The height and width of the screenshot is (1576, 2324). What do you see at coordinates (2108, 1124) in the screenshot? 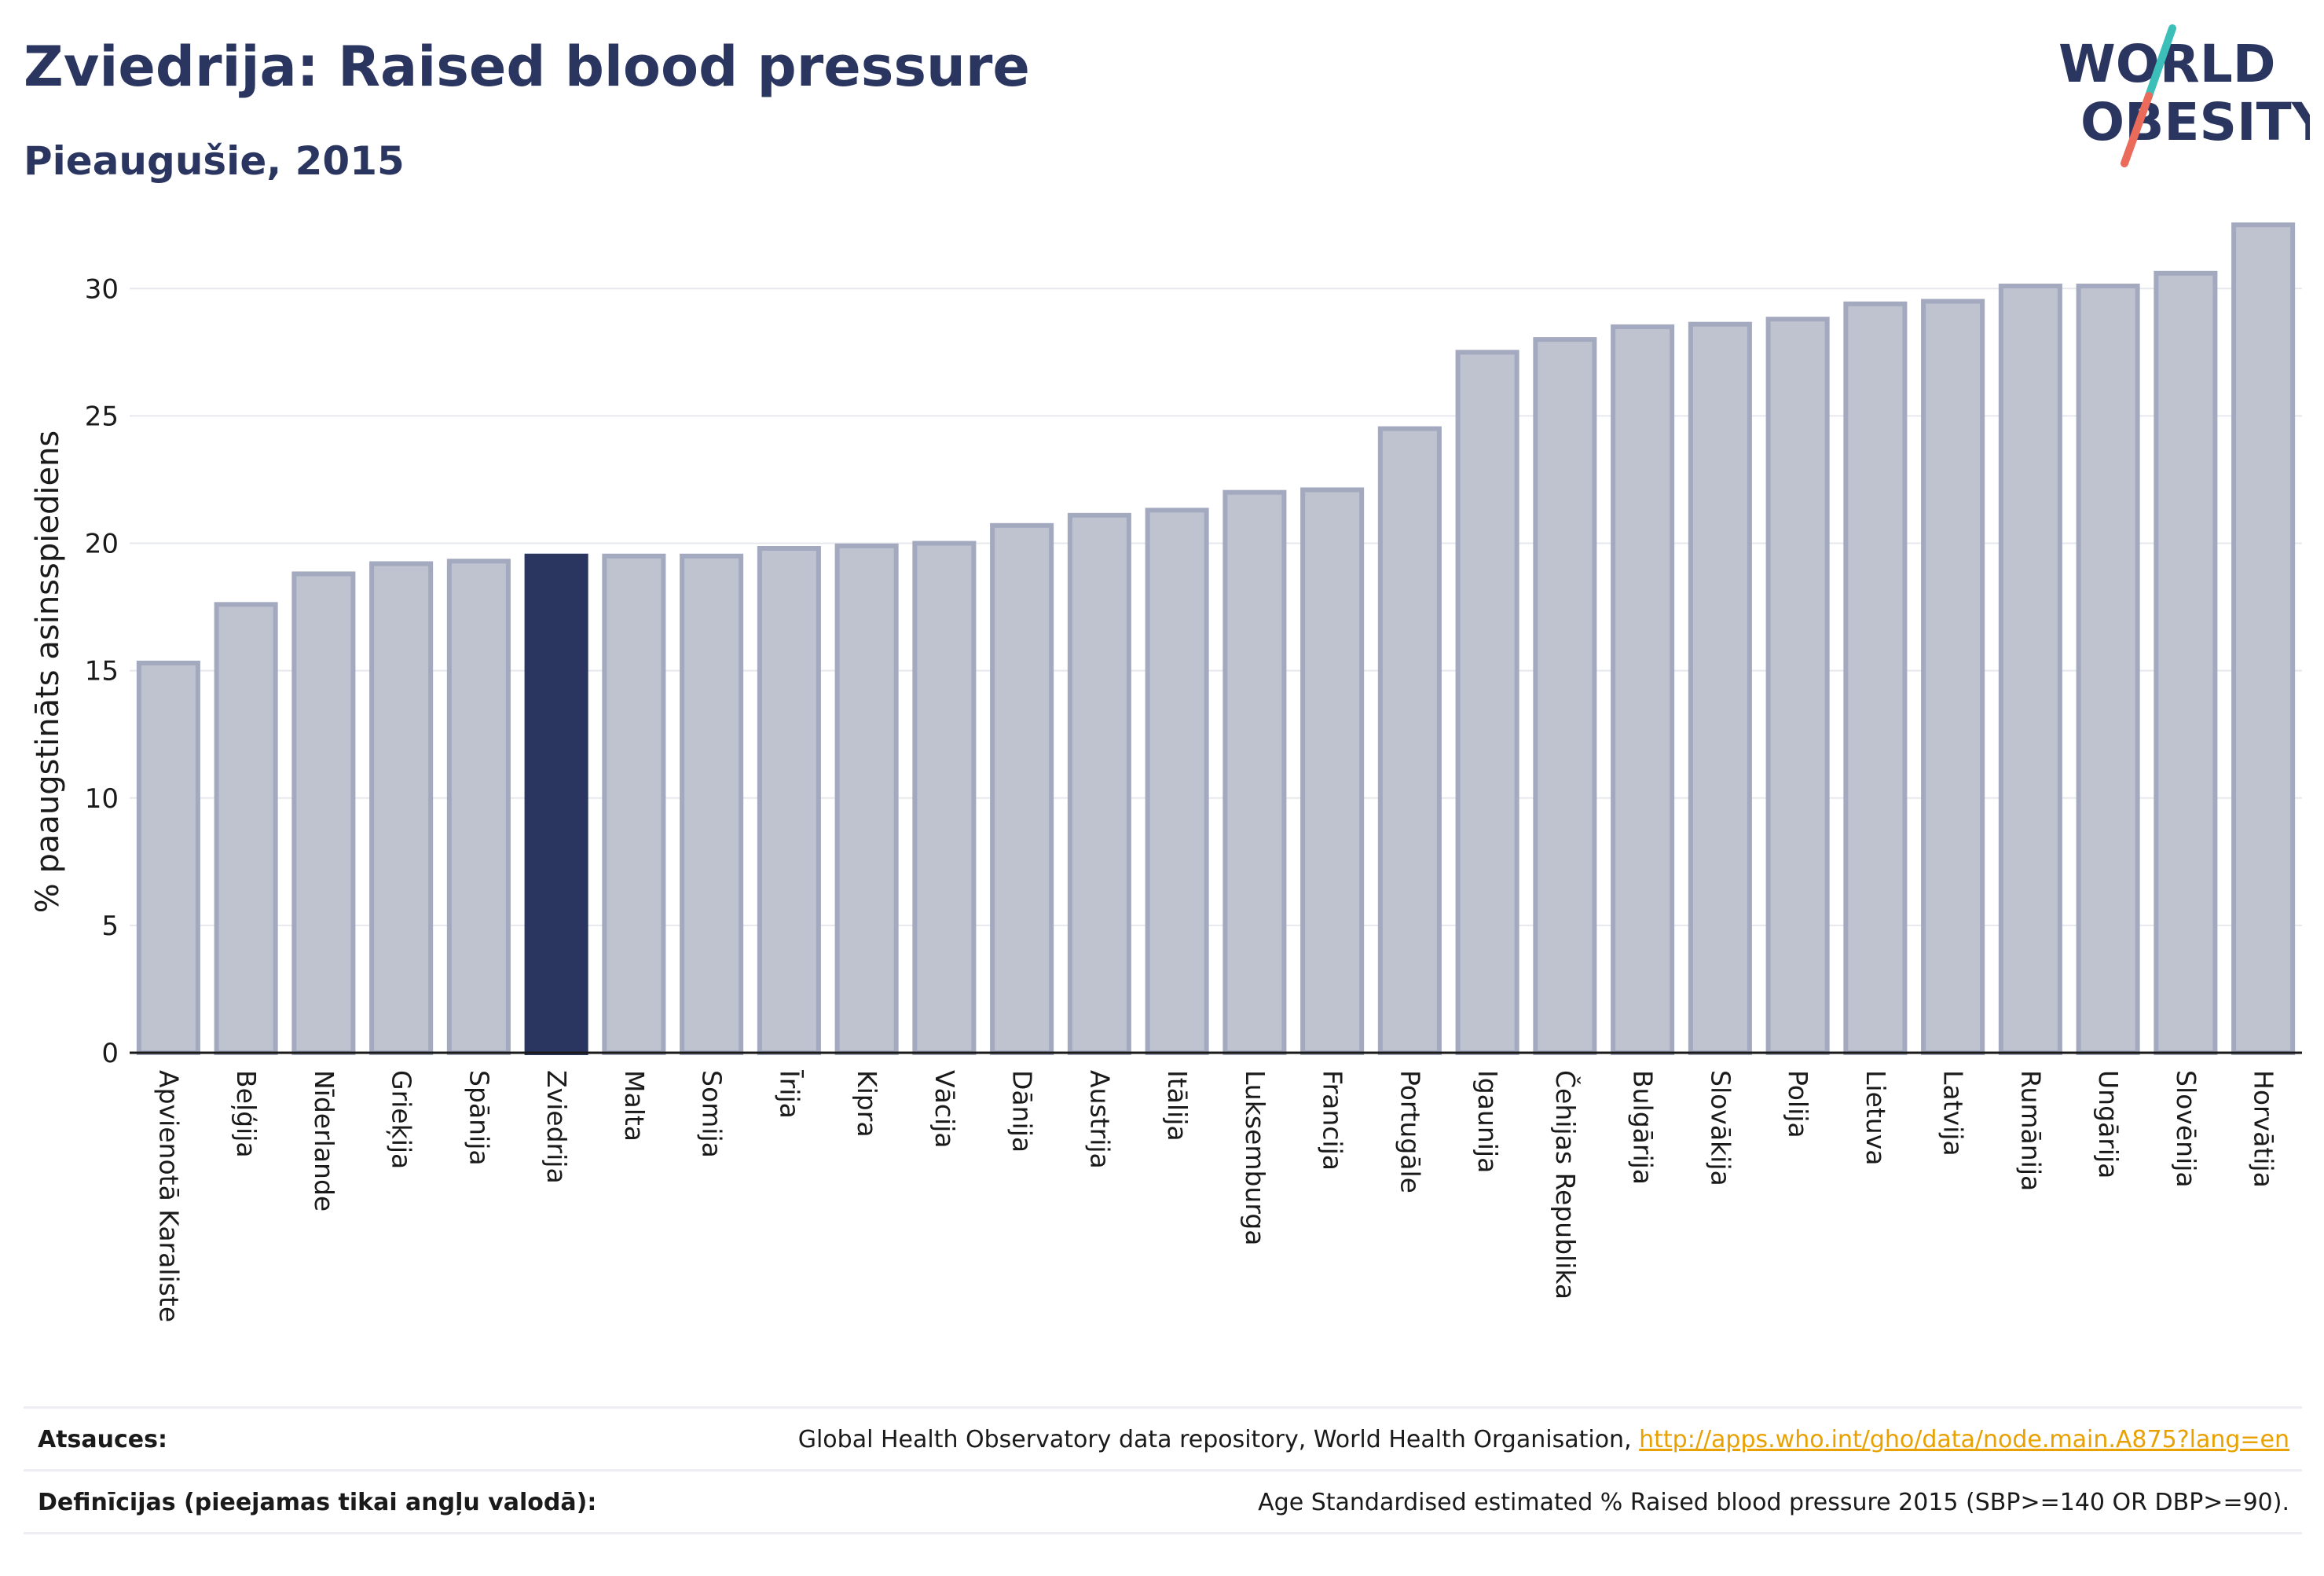
I see `x-tick-label: Ungārija` at bounding box center [2108, 1124].